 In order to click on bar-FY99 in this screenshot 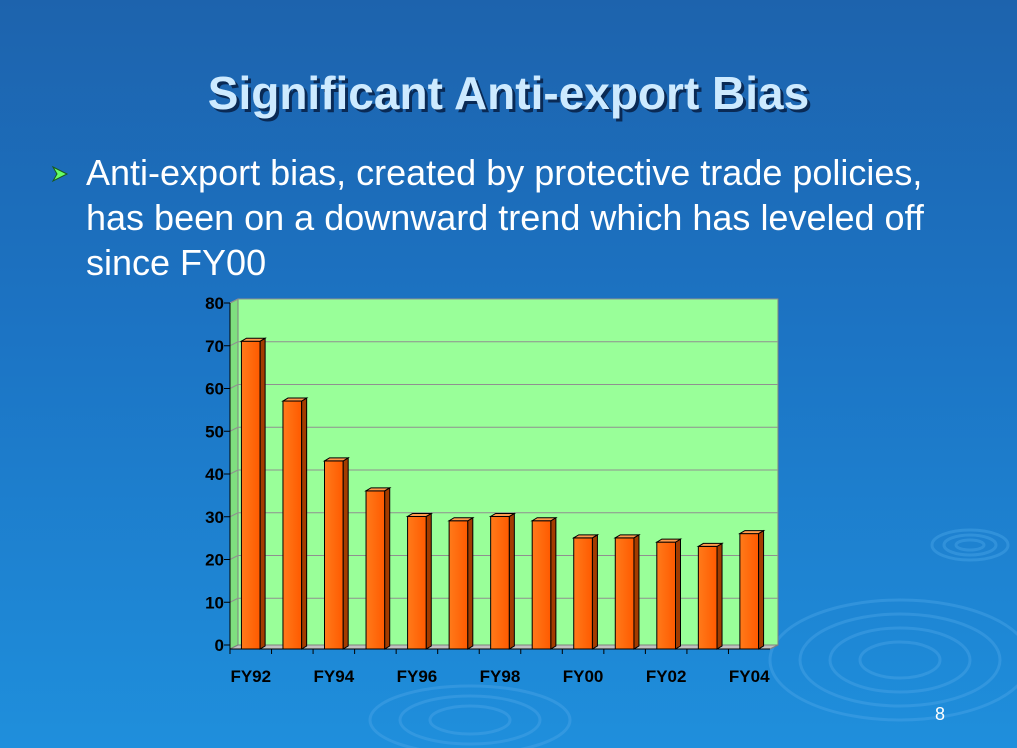, I will do `click(544, 583)`.